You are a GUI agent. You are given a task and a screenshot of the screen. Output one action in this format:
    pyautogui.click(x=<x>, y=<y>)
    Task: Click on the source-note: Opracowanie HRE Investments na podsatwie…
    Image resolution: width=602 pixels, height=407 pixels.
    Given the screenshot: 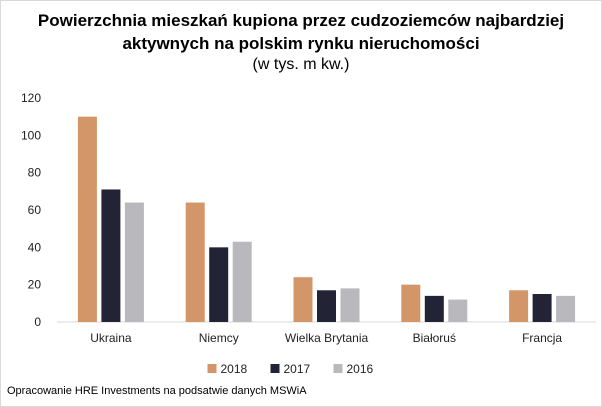 What is the action you would take?
    pyautogui.click(x=157, y=391)
    